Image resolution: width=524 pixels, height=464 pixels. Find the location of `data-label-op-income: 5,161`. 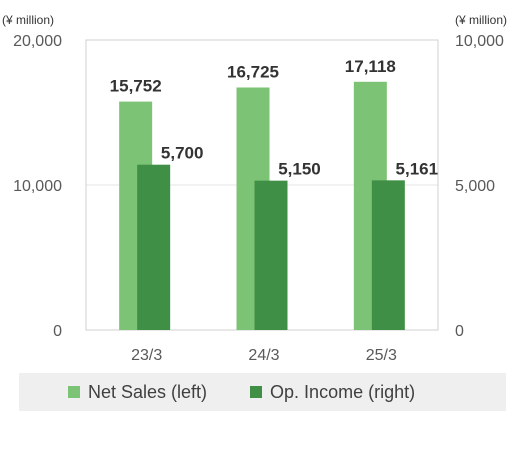

data-label-op-income: 5,161 is located at coordinates (417, 168).